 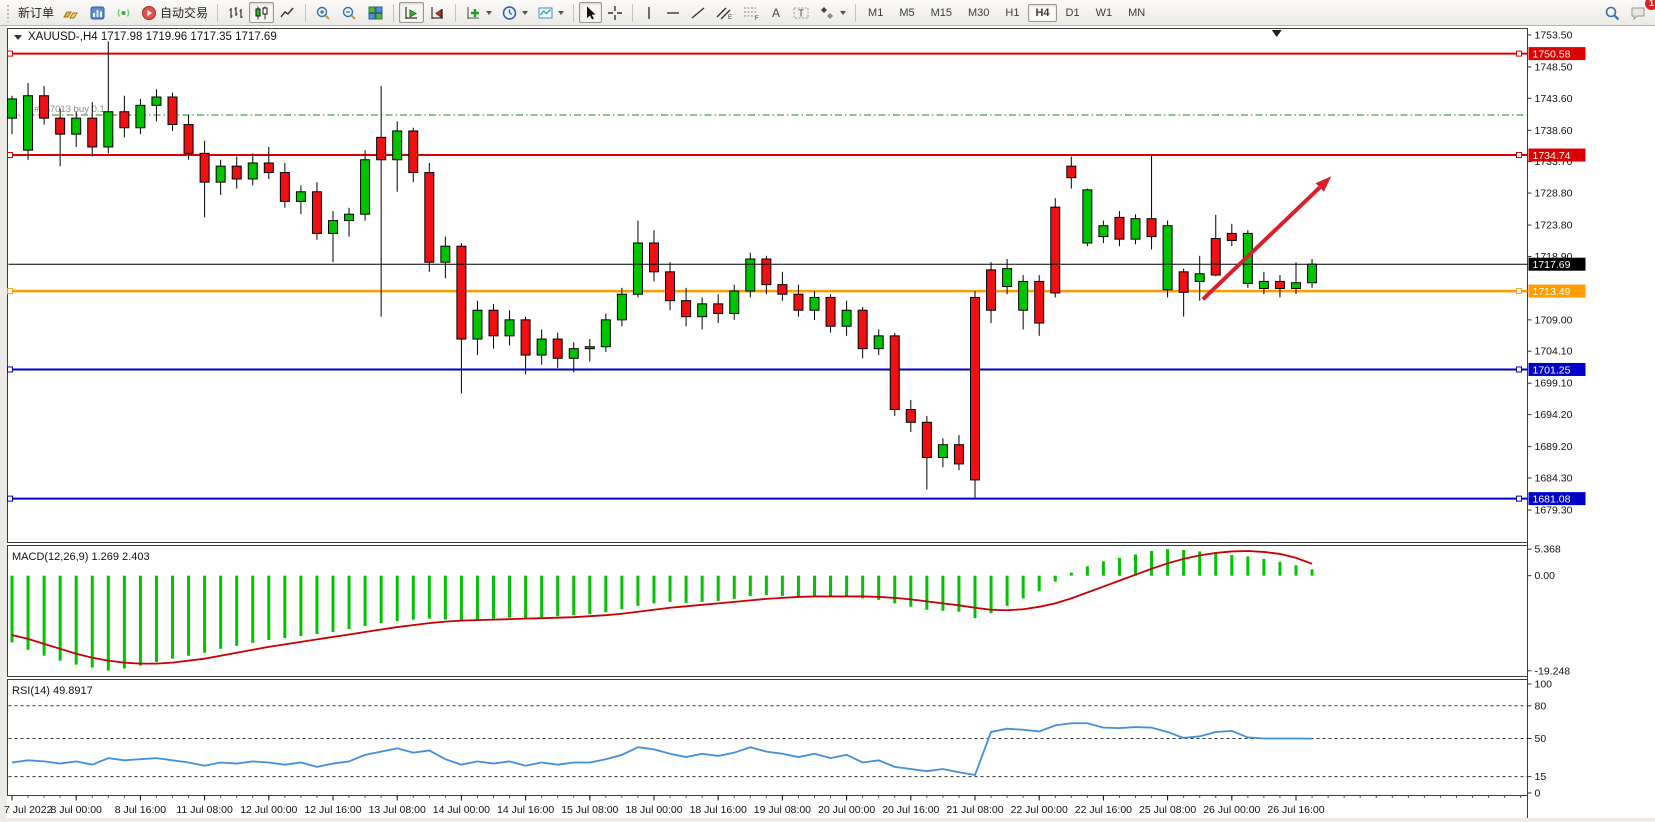 I want to click on chart-shift-marker, so click(x=1276, y=33).